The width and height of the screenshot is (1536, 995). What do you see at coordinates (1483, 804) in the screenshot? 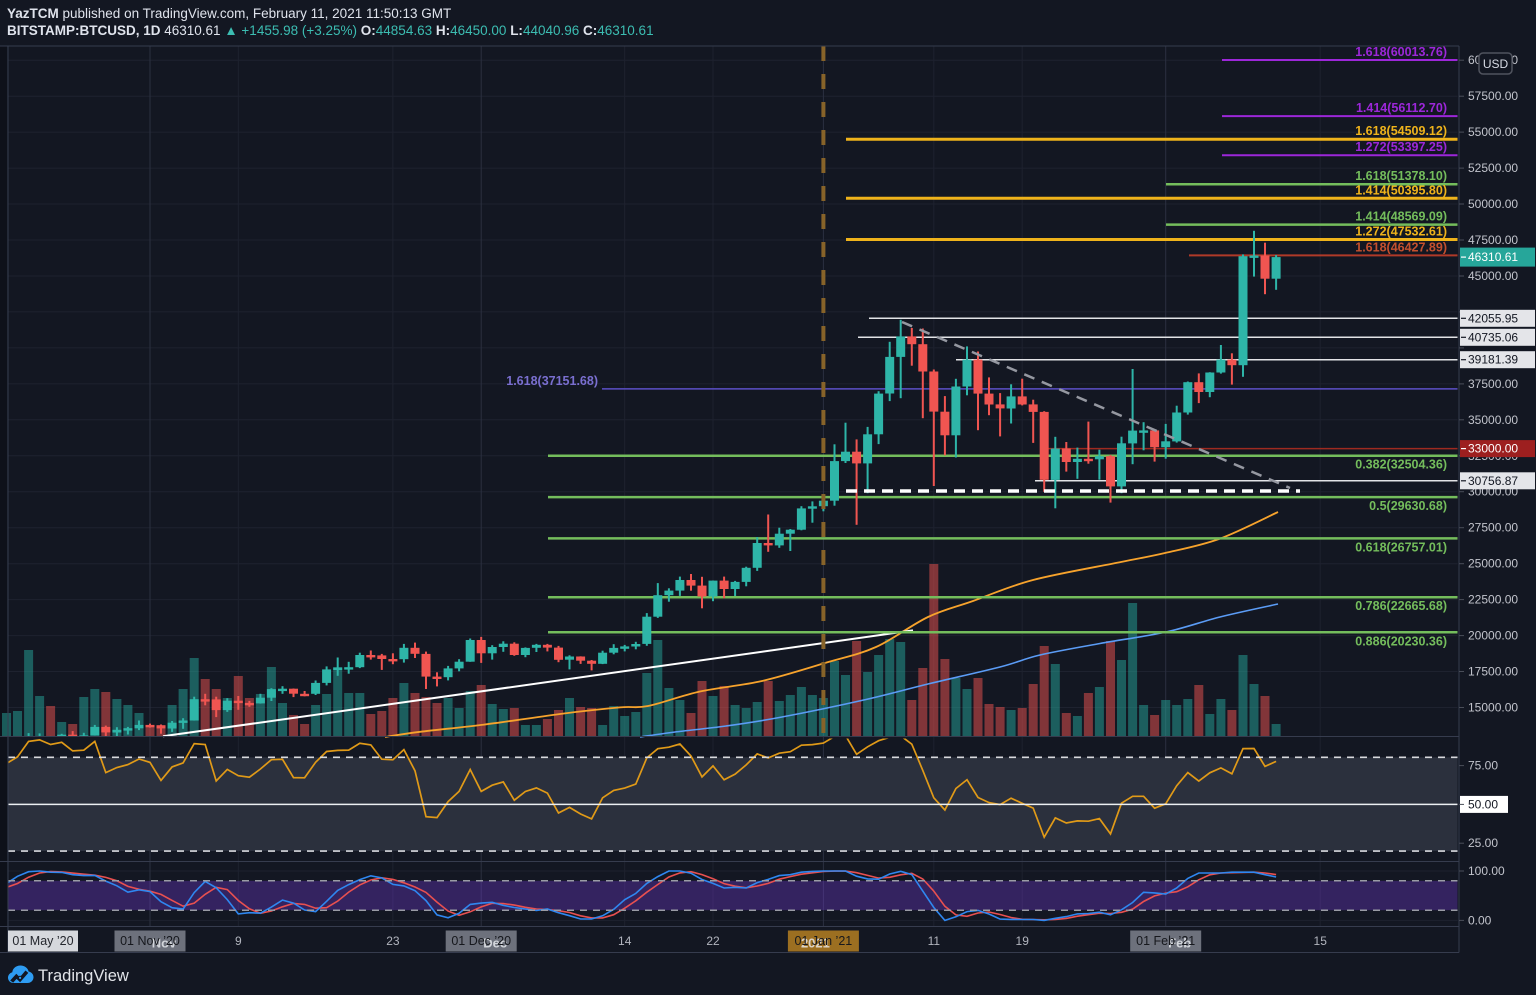
I see `svg-text: 50.00` at bounding box center [1483, 804].